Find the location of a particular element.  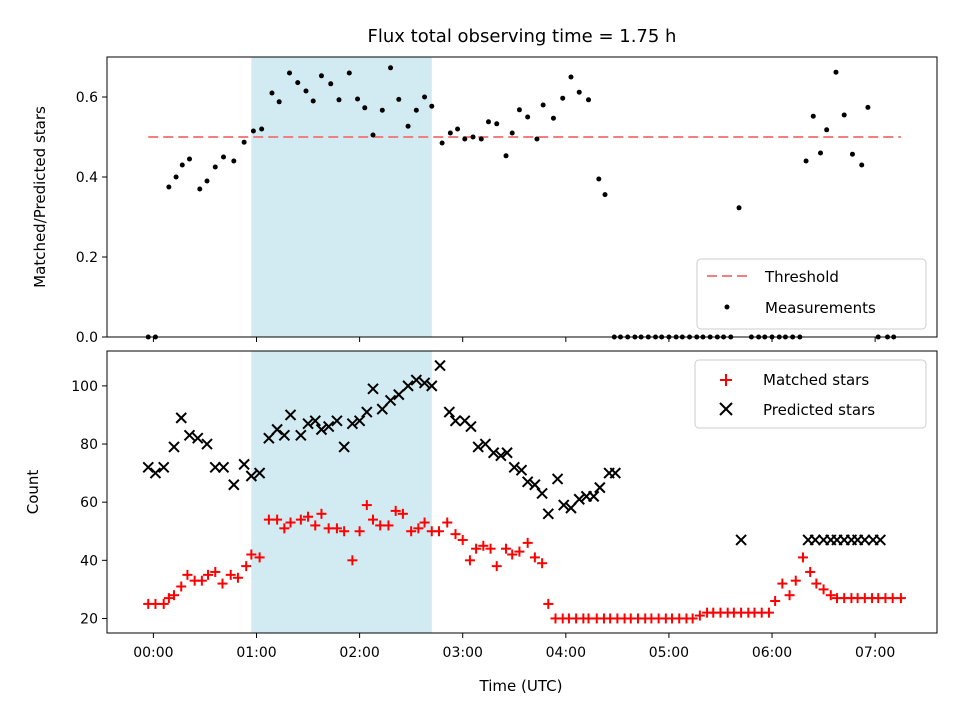

y-tick-label: 60 is located at coordinates (89, 503).